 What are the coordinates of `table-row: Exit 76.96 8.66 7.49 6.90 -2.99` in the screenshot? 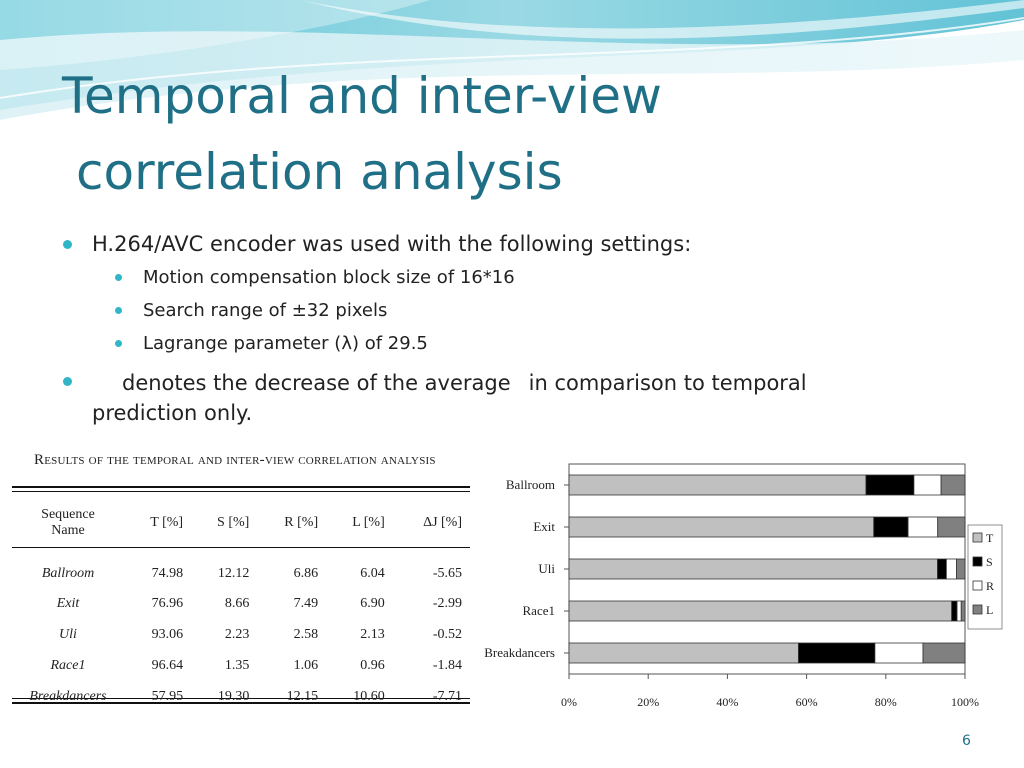 It's located at (241, 603).